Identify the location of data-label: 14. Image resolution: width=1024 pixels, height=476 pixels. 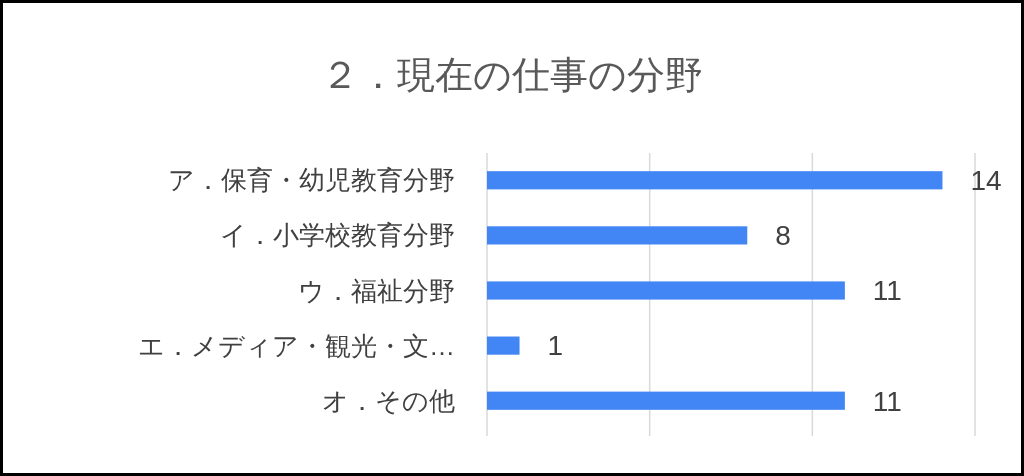
(986, 181).